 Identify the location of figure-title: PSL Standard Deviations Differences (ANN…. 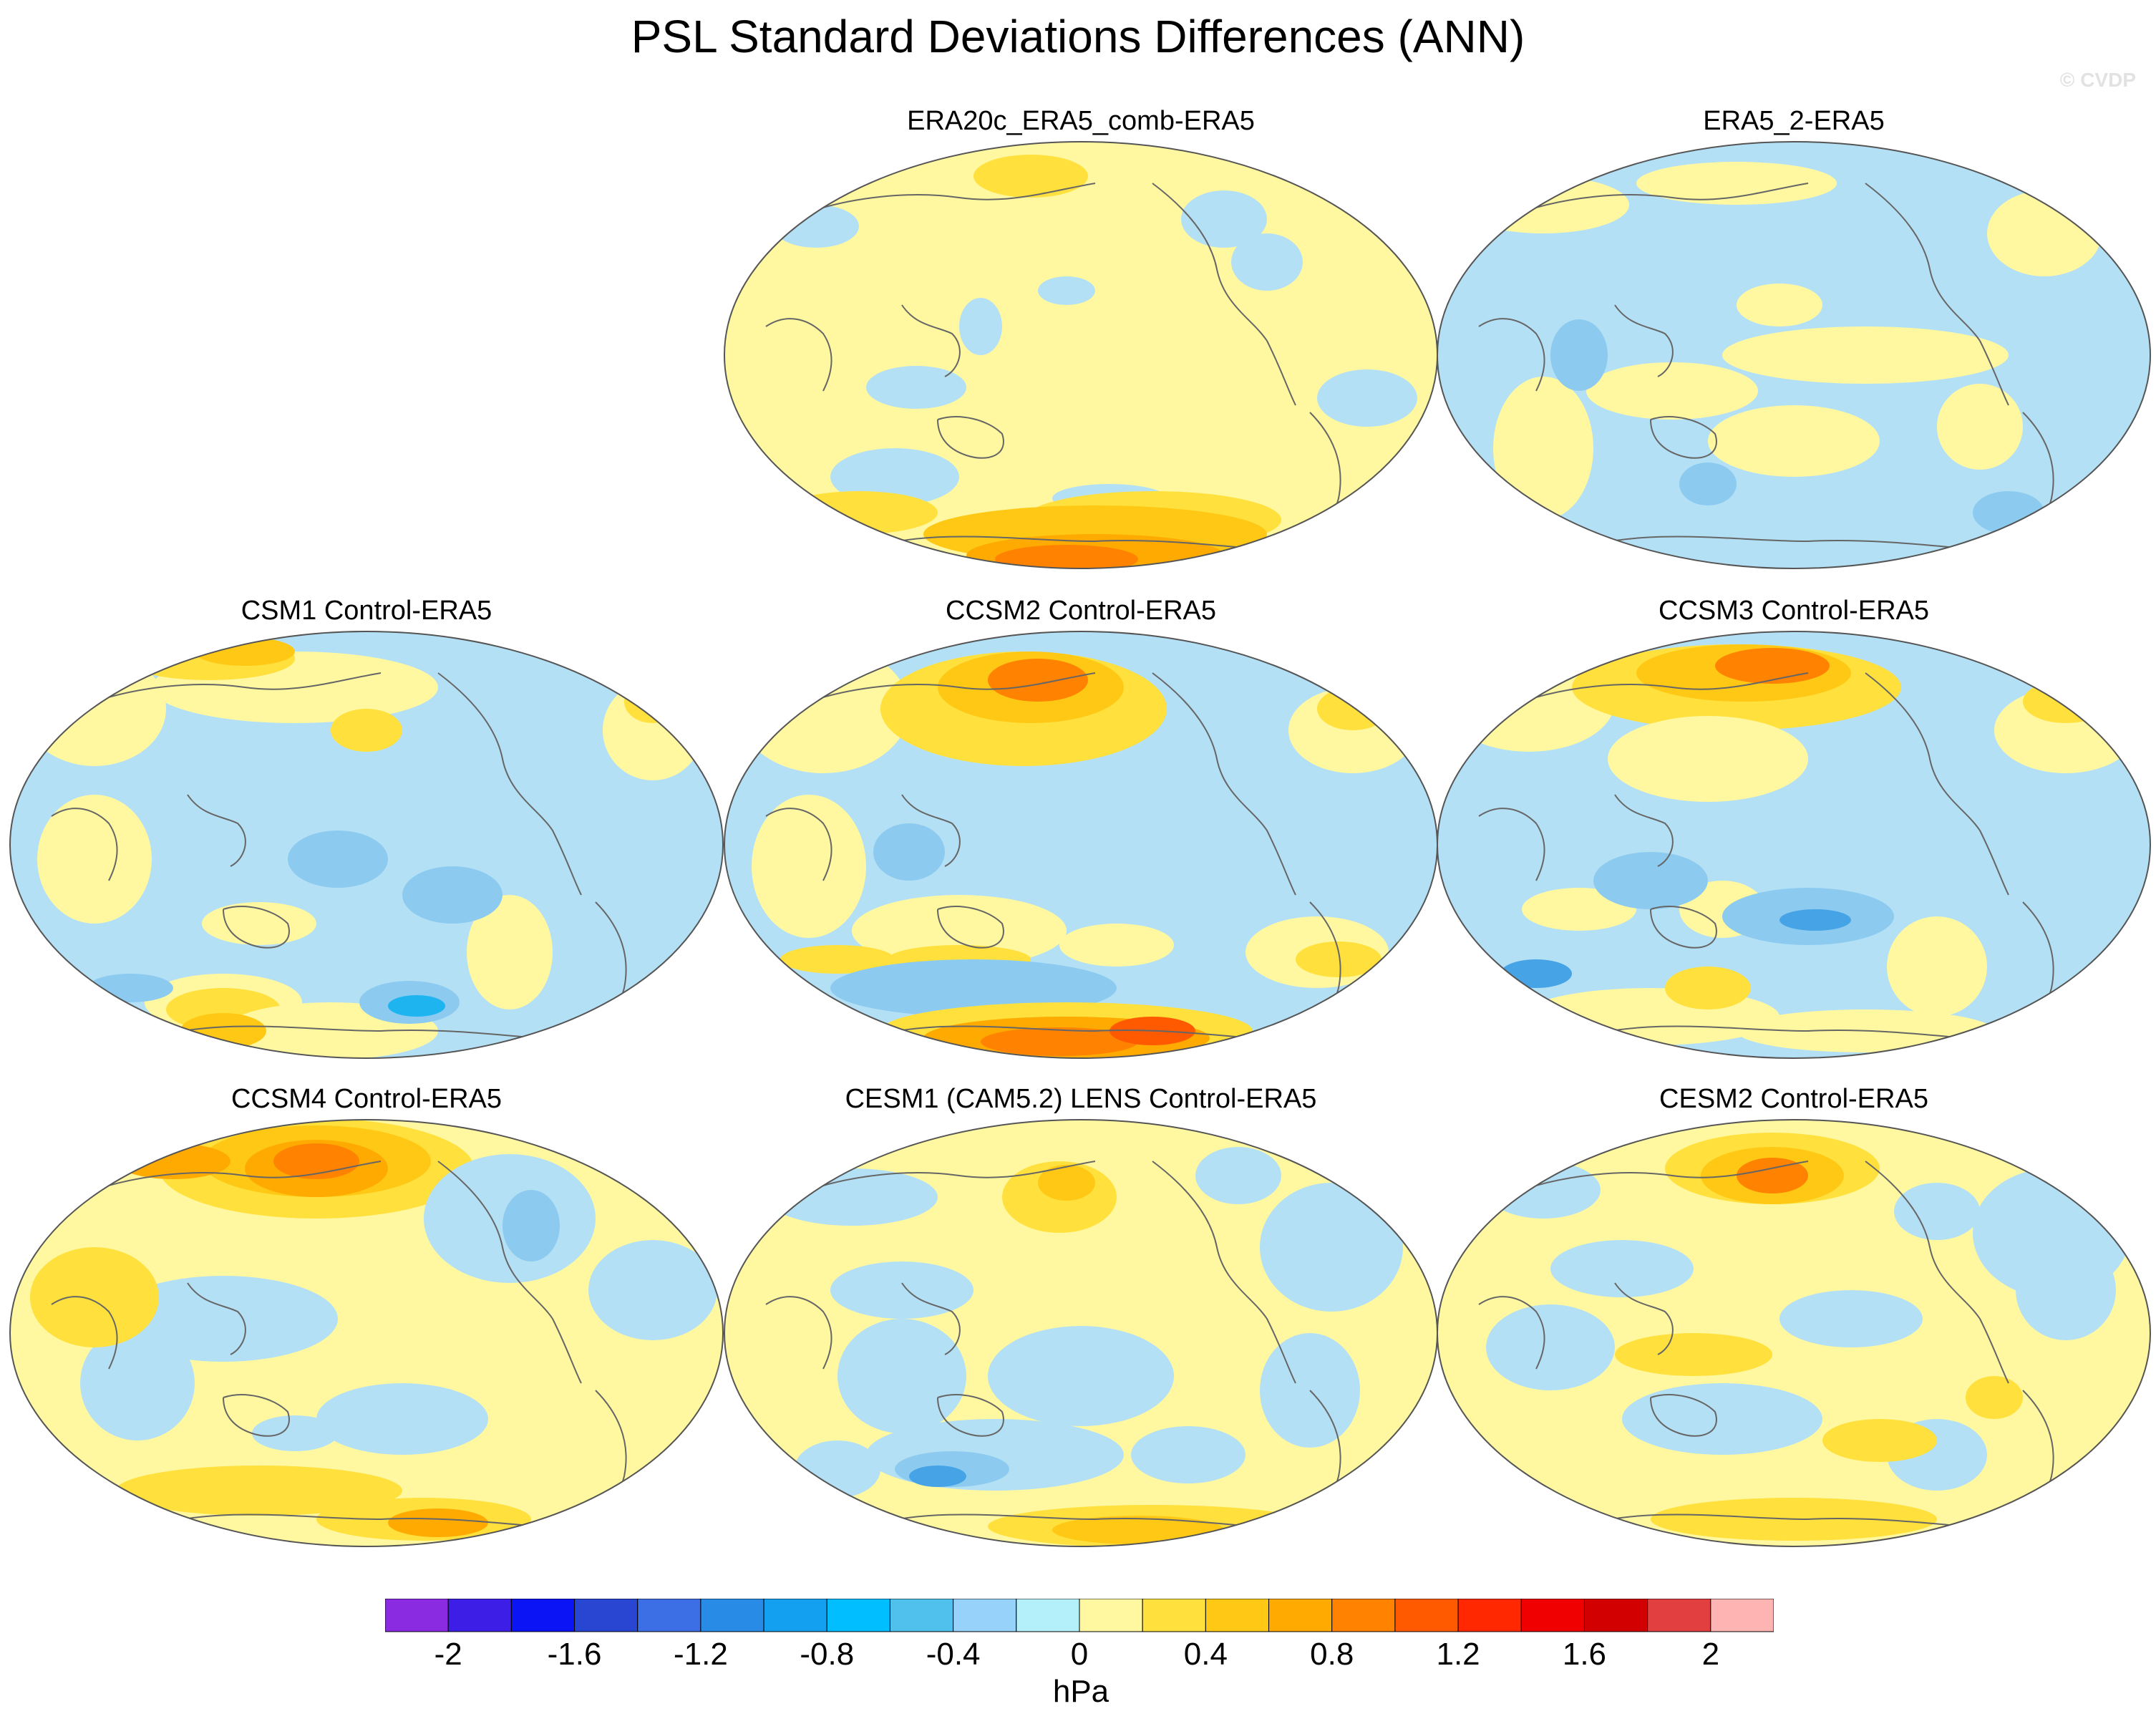
(1078, 37).